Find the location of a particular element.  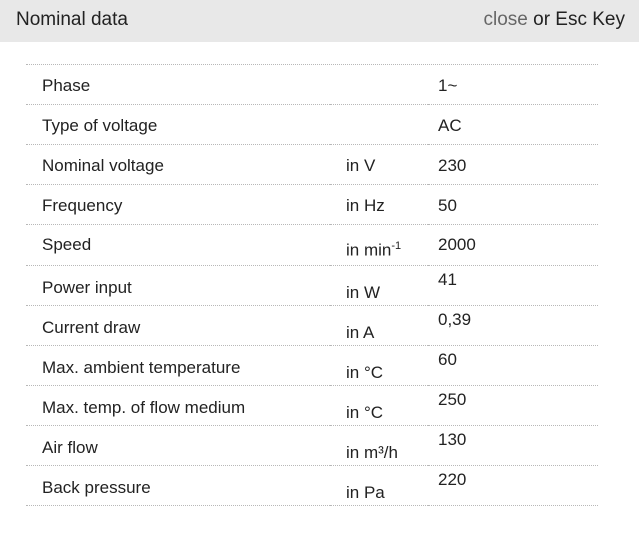

table-row: Air flow in m³/h 130 is located at coordinates (312, 446).